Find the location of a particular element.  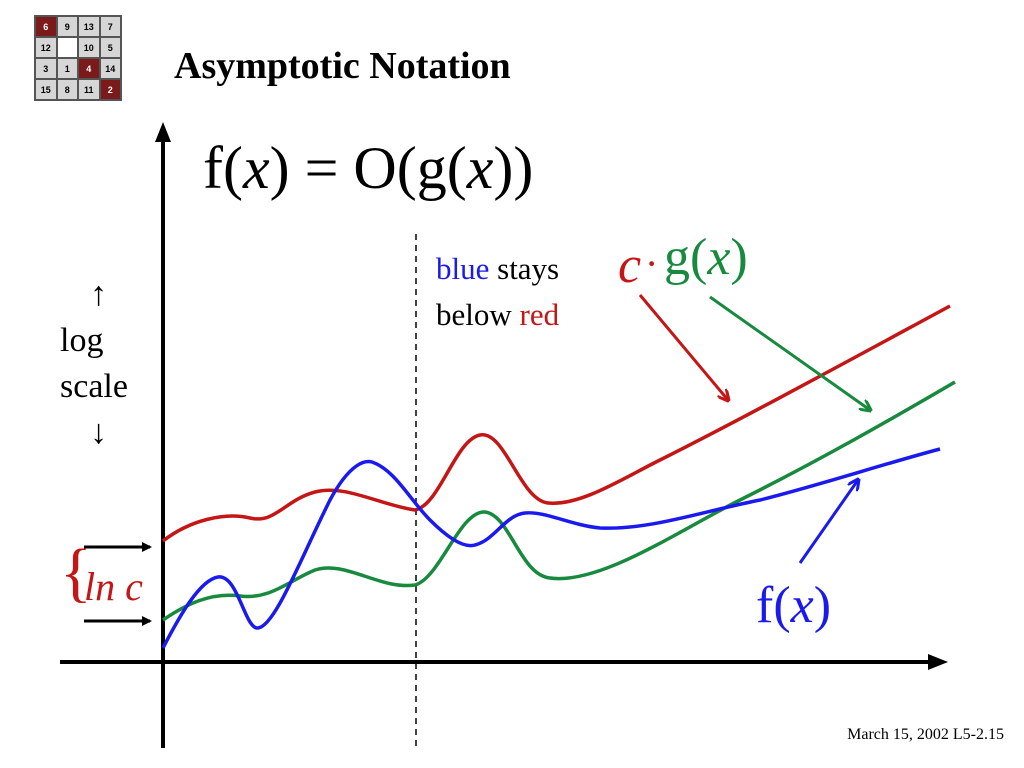

blue-pointer-arrow is located at coordinates (828, 522).